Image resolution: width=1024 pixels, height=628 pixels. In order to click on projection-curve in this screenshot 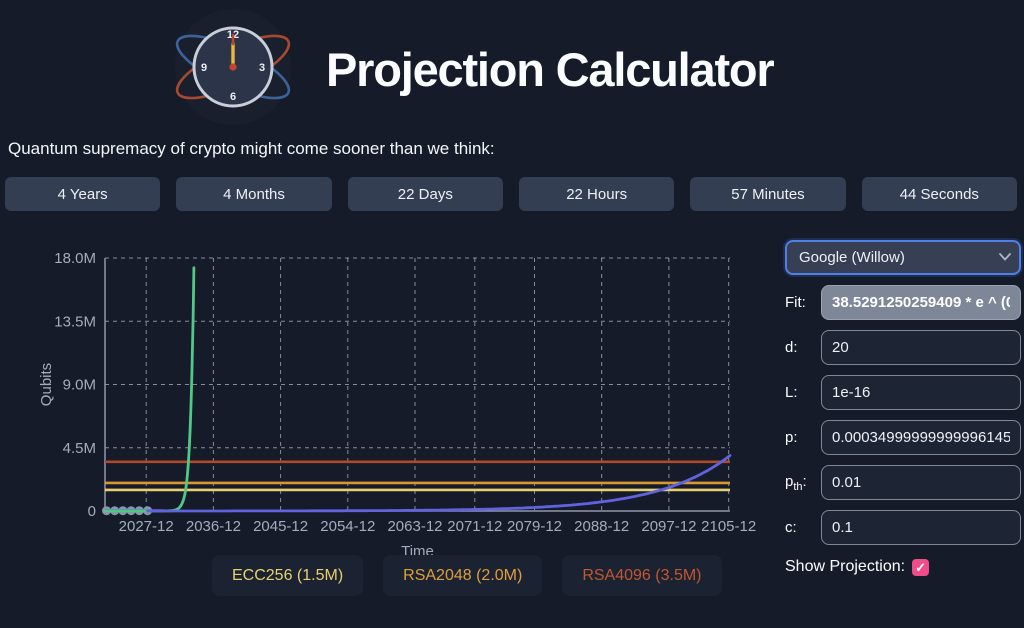, I will do `click(439, 483)`.